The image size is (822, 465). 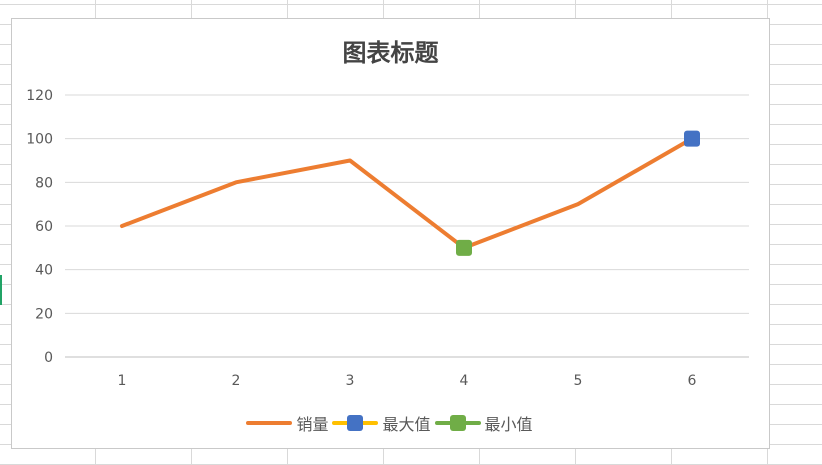 What do you see at coordinates (44, 227) in the screenshot?
I see `y-tick-label: 60` at bounding box center [44, 227].